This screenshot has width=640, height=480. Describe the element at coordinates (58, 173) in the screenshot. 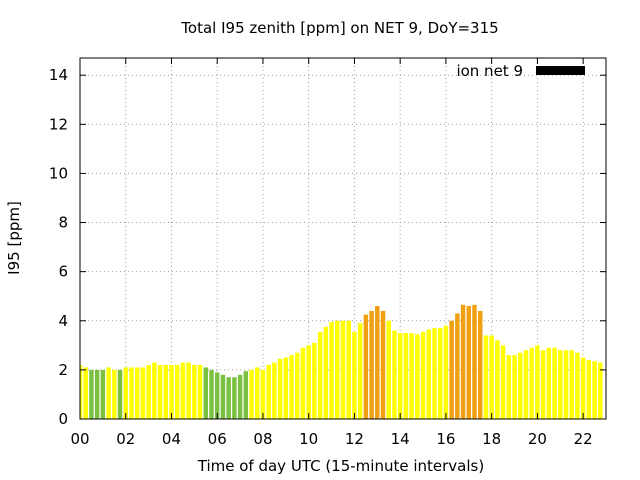

I see `y-tick-label: 10` at that location.